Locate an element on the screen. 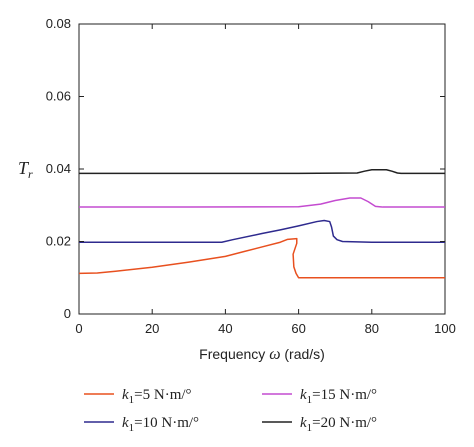 This screenshot has height=447, width=474. x-tick-label: 100 is located at coordinates (445, 328).